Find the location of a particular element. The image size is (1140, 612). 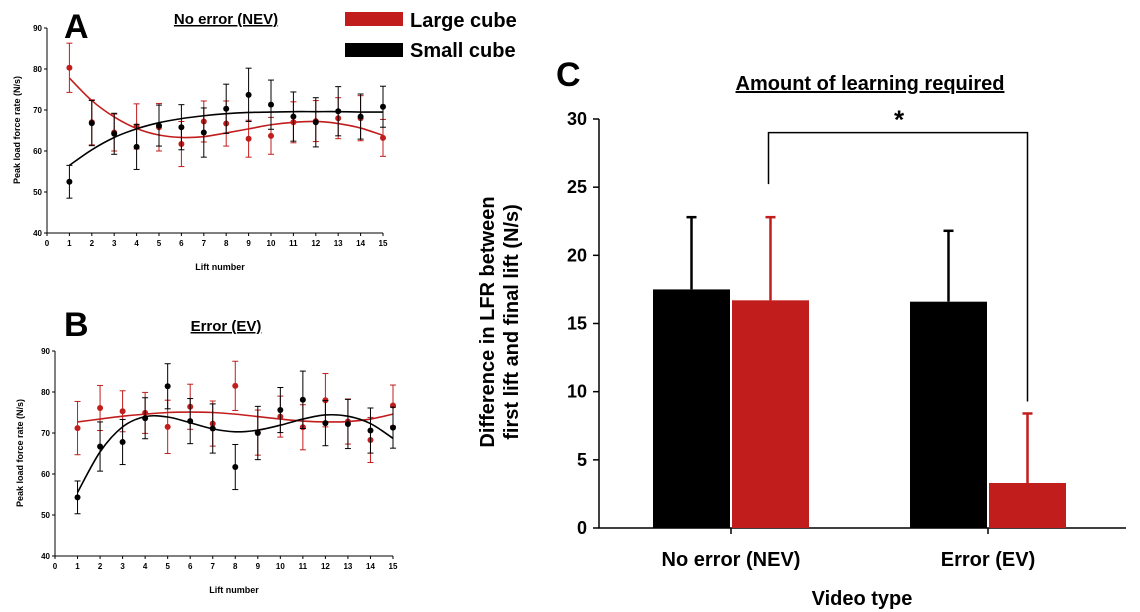

panel-b-ytick-label: 50 is located at coordinates (45, 515).